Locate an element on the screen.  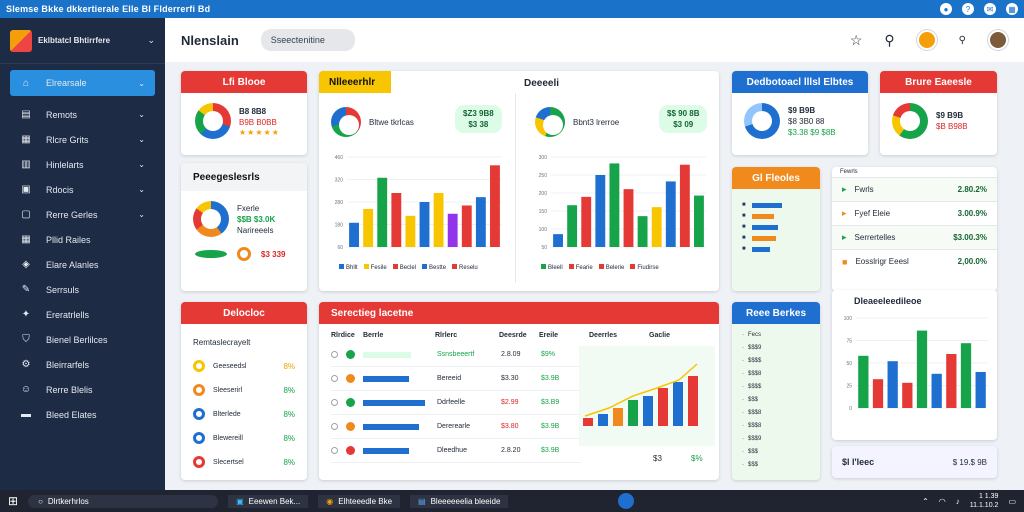
grid-icon: ▦ is located at coordinates (1012, 9).